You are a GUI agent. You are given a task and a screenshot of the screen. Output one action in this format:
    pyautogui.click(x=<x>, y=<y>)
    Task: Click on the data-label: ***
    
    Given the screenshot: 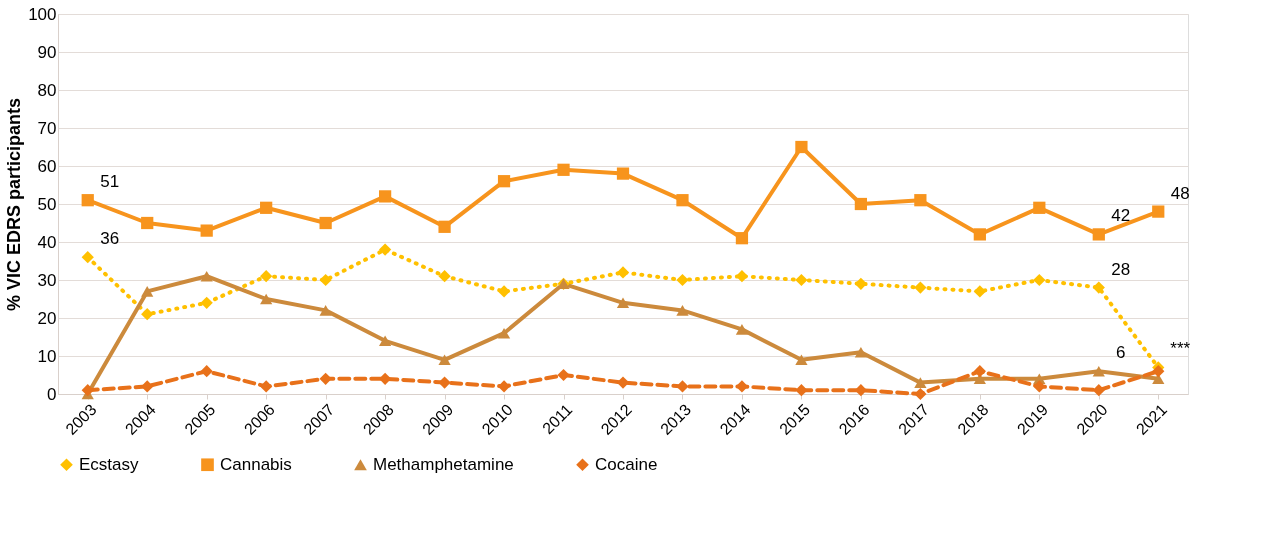 What is the action you would take?
    pyautogui.click(x=1180, y=349)
    